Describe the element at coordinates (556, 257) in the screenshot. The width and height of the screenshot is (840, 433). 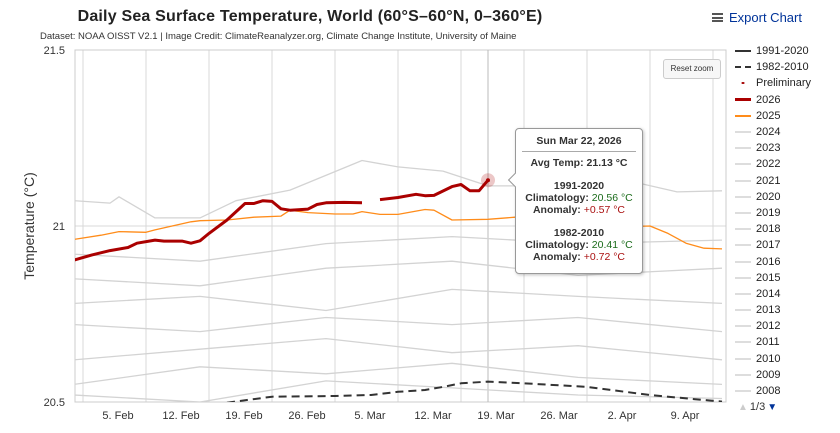
I see `anom2-label: Anomaly:` at that location.